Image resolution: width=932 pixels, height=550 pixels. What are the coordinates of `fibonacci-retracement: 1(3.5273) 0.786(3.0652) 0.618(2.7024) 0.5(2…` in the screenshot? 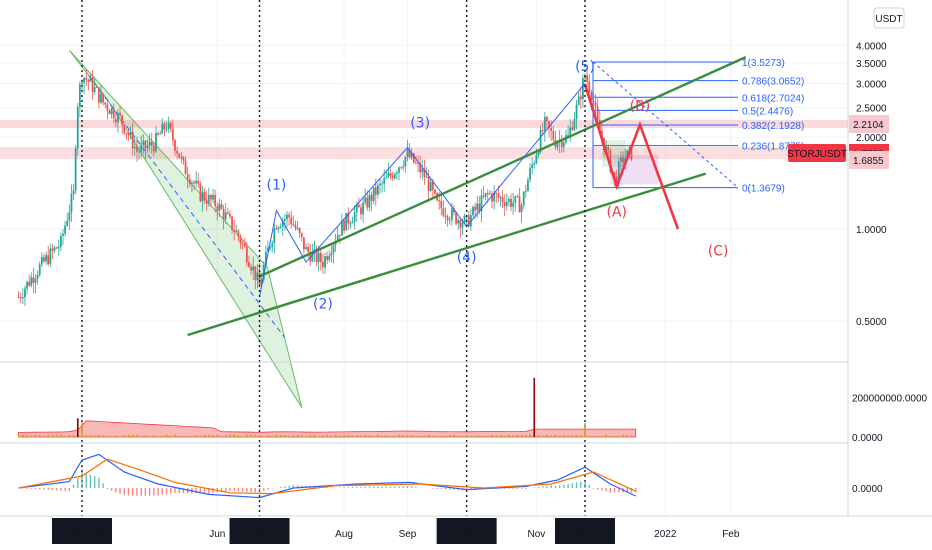 It's located at (698, 126).